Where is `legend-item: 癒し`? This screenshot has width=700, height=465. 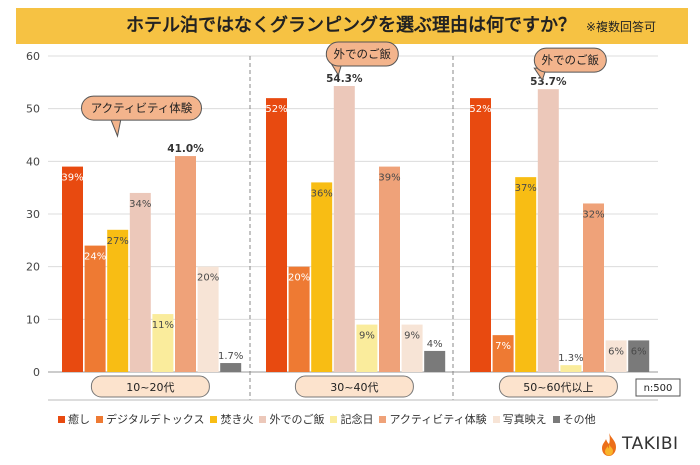
legend-item: 癒し is located at coordinates (74, 419).